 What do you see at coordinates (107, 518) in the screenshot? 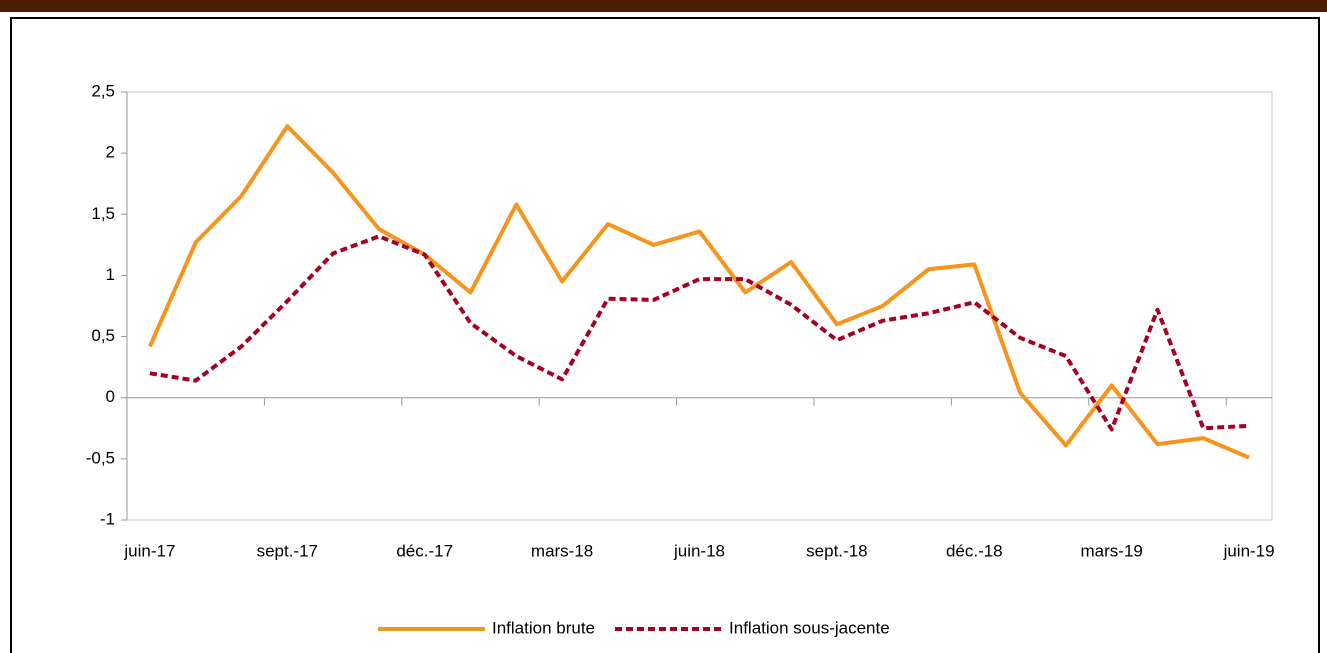
I see `y-tick-label: -1` at bounding box center [107, 518].